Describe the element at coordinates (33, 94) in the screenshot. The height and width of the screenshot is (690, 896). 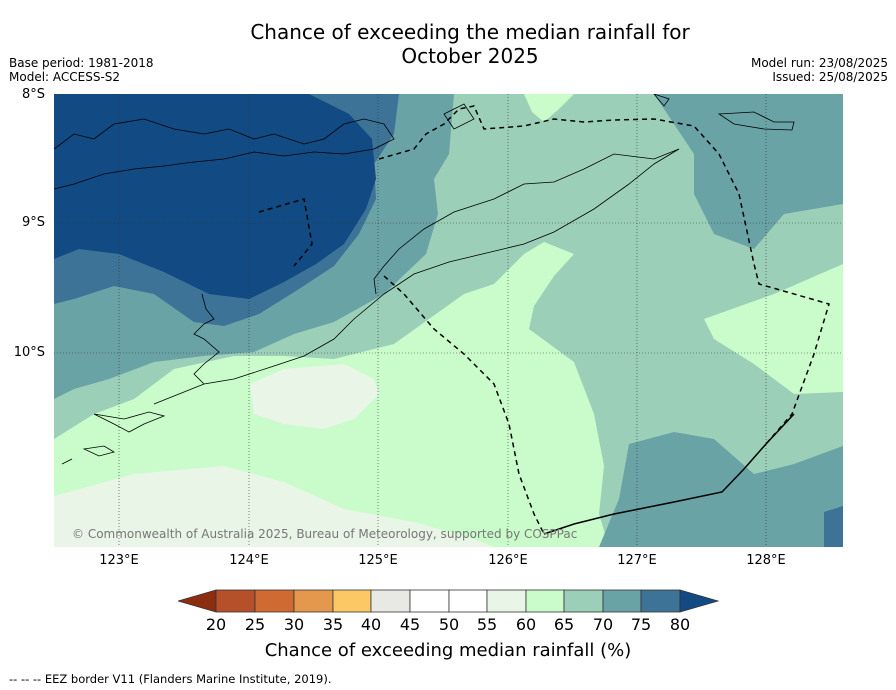
I see `lat-label-8s: 8°S` at that location.